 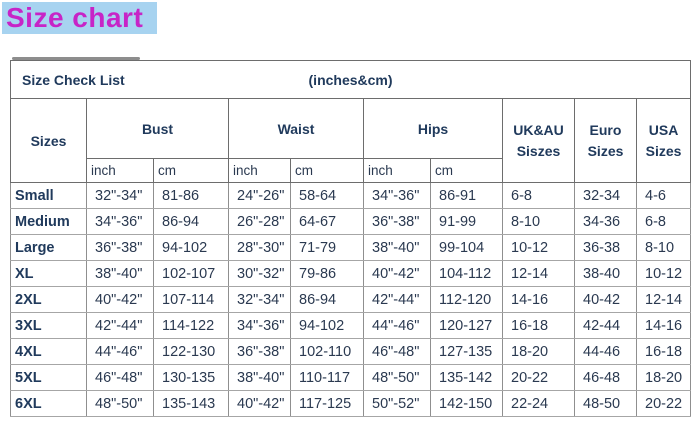 What do you see at coordinates (191, 221) in the screenshot?
I see `bust-cm-value: 86-94` at bounding box center [191, 221].